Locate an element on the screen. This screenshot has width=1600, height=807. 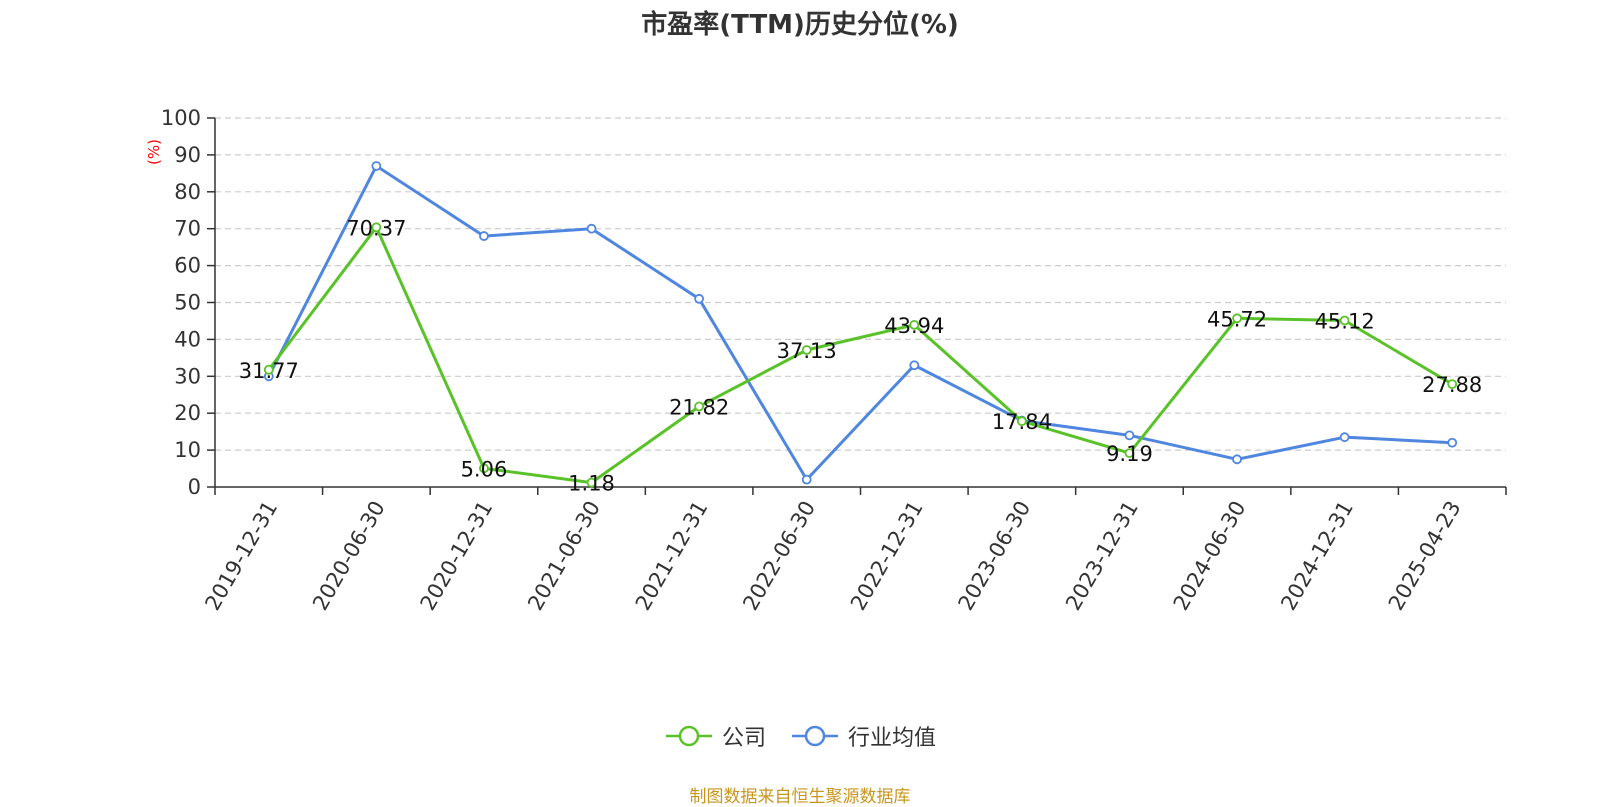
data-label: 45.12 is located at coordinates (1345, 322).